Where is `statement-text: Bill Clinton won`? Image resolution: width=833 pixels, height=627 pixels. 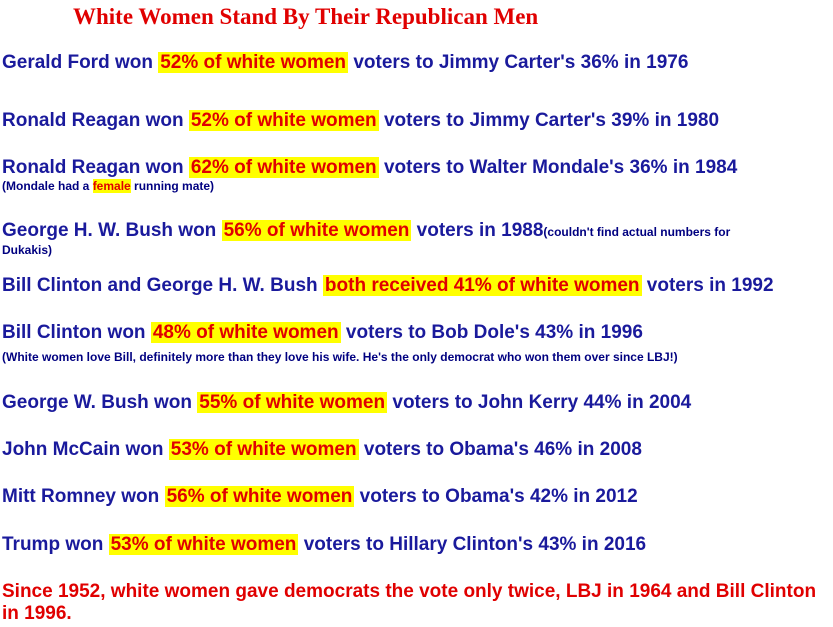
statement-text: Bill Clinton won is located at coordinates (76, 332).